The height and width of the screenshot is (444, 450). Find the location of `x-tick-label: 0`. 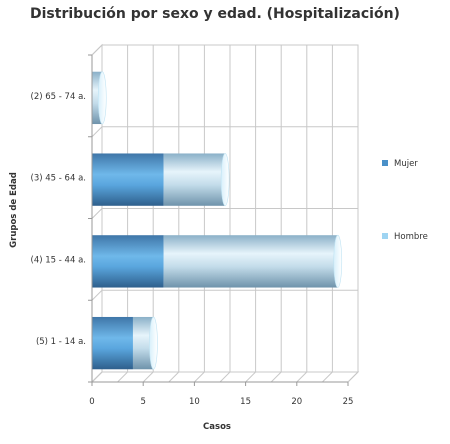

x-tick-label: 0 is located at coordinates (91, 402).